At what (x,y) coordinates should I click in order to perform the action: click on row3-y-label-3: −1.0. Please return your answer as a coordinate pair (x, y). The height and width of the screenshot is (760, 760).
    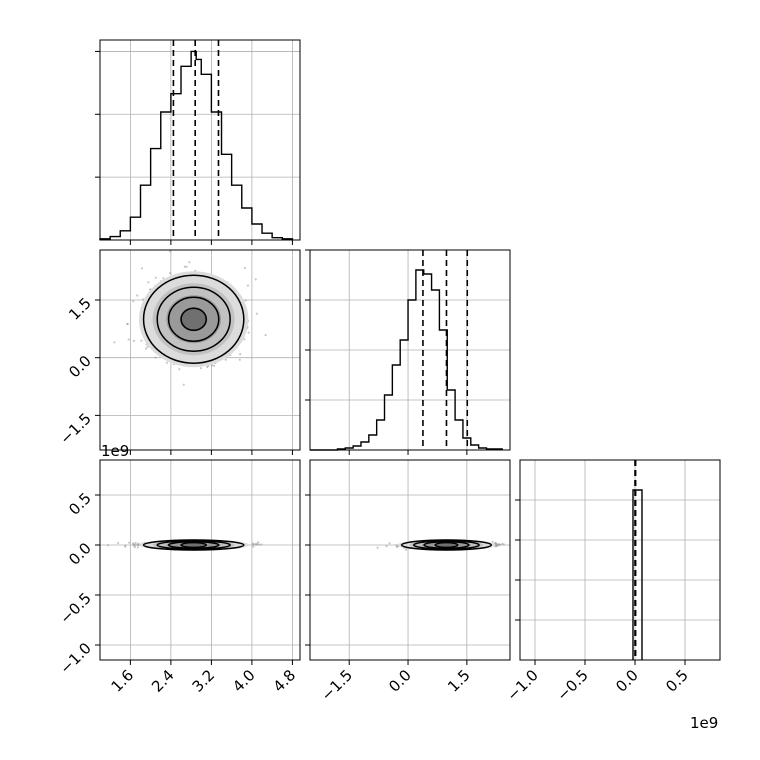
    Looking at the image, I should click on (75, 658).